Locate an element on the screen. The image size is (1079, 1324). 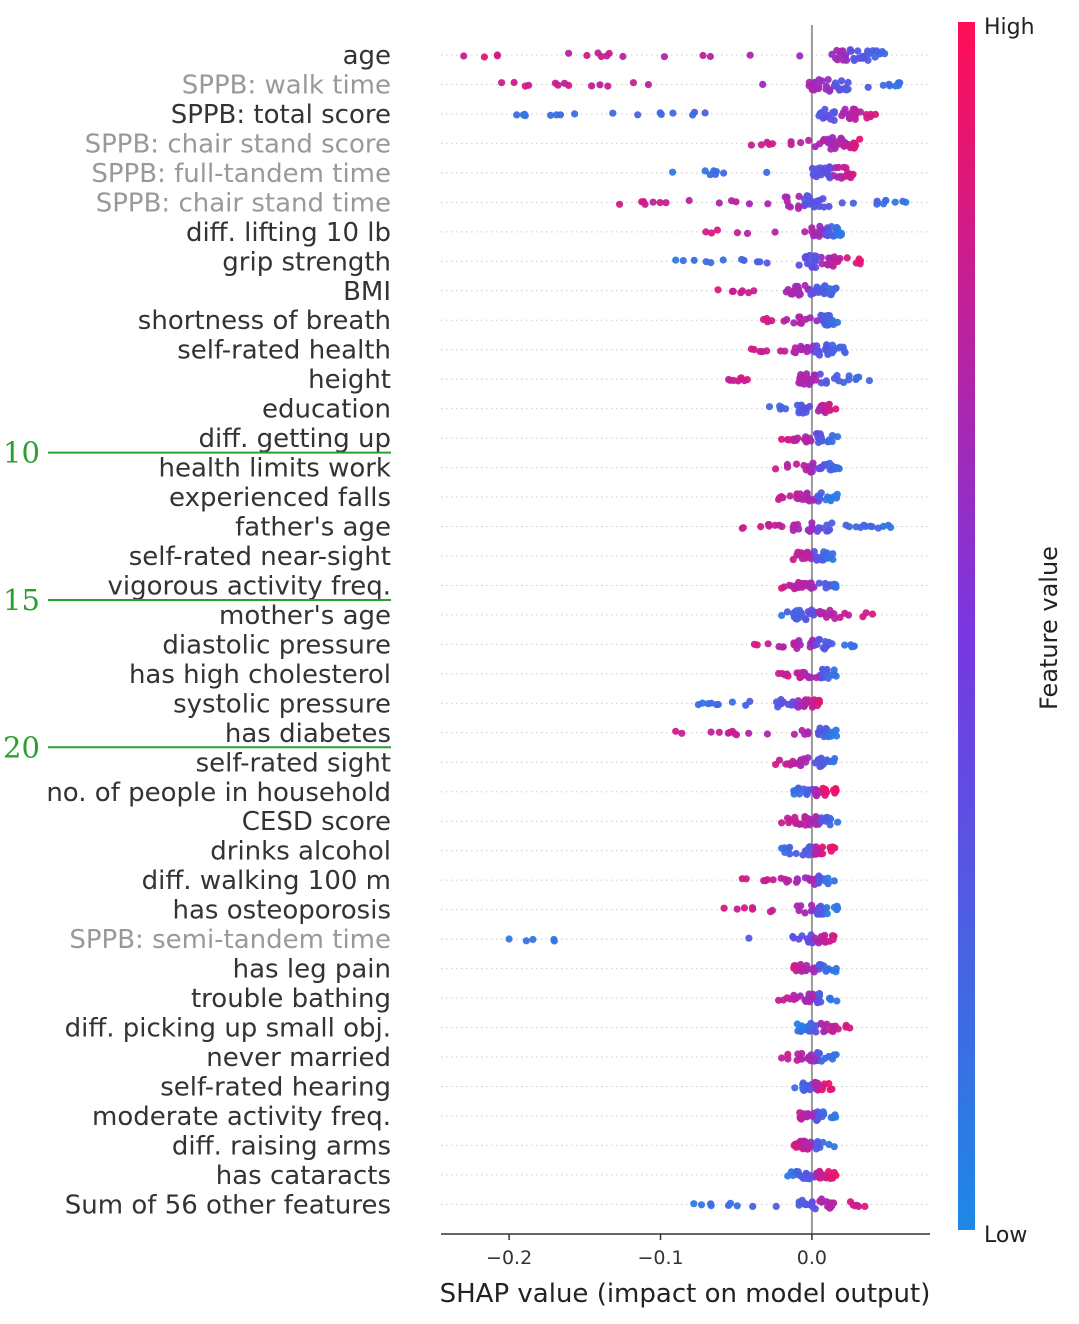
row-markers: 10 15 20 is located at coordinates (197, 600).